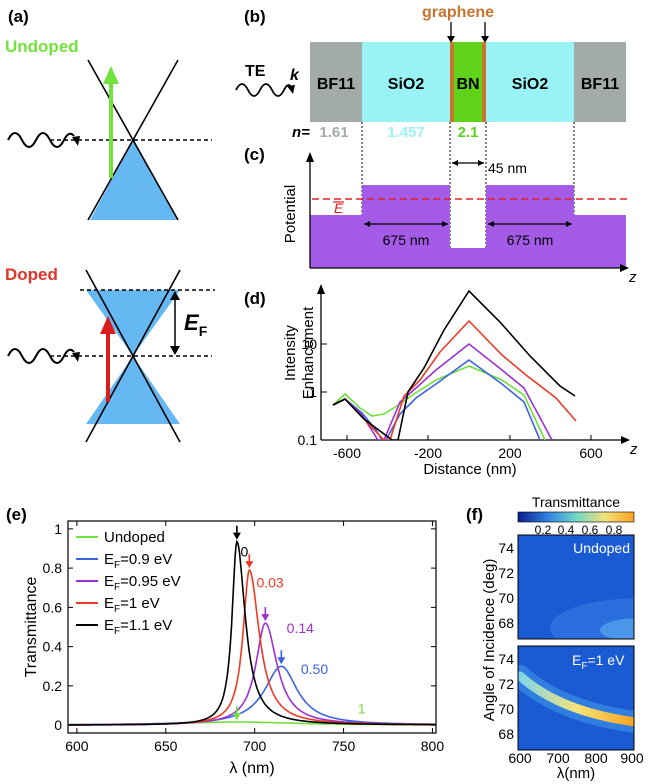 Image resolution: width=654 pixels, height=784 pixels. Describe the element at coordinates (576, 773) in the screenshot. I see `f-xlabel: λ(nm)` at that location.